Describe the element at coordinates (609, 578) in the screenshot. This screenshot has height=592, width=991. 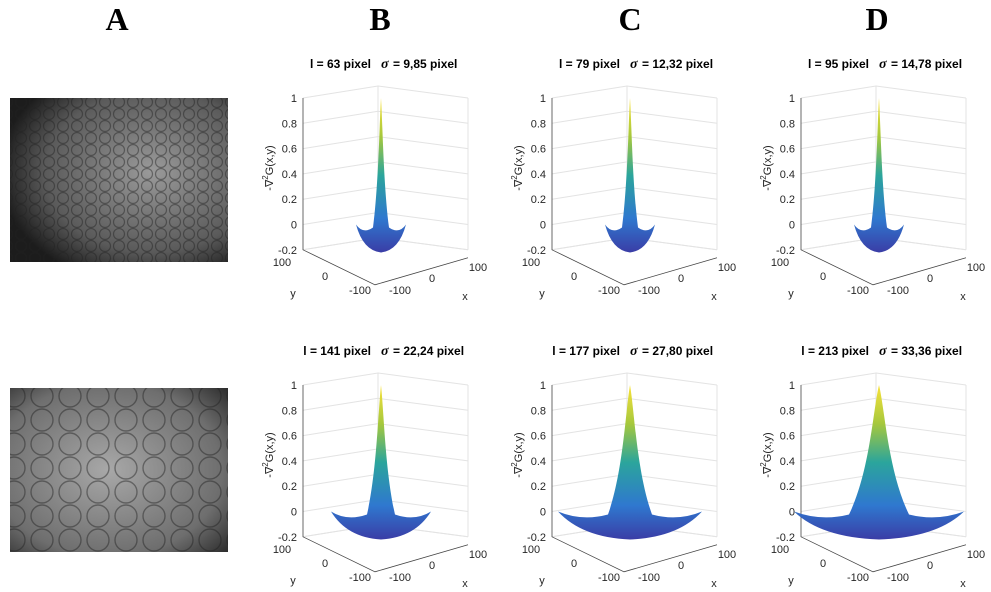
I see `y-tick-label: -100` at that location.